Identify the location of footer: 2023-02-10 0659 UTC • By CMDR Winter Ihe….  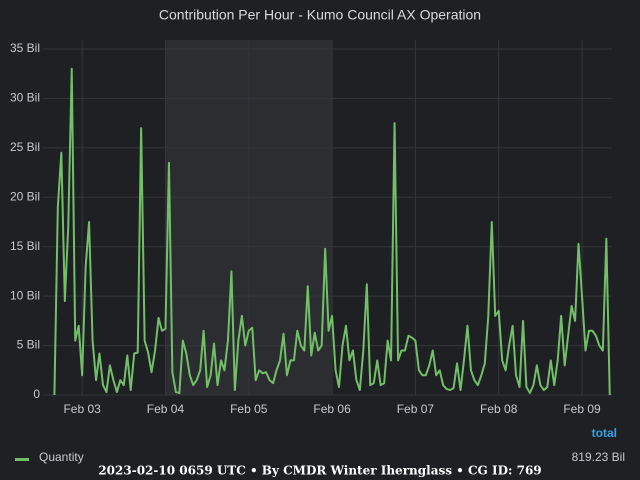
(319, 471).